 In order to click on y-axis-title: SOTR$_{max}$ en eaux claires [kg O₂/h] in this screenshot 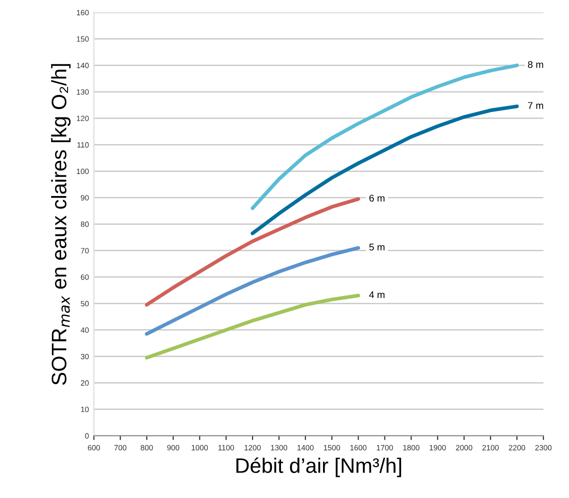, I will do `click(61, 224)`.